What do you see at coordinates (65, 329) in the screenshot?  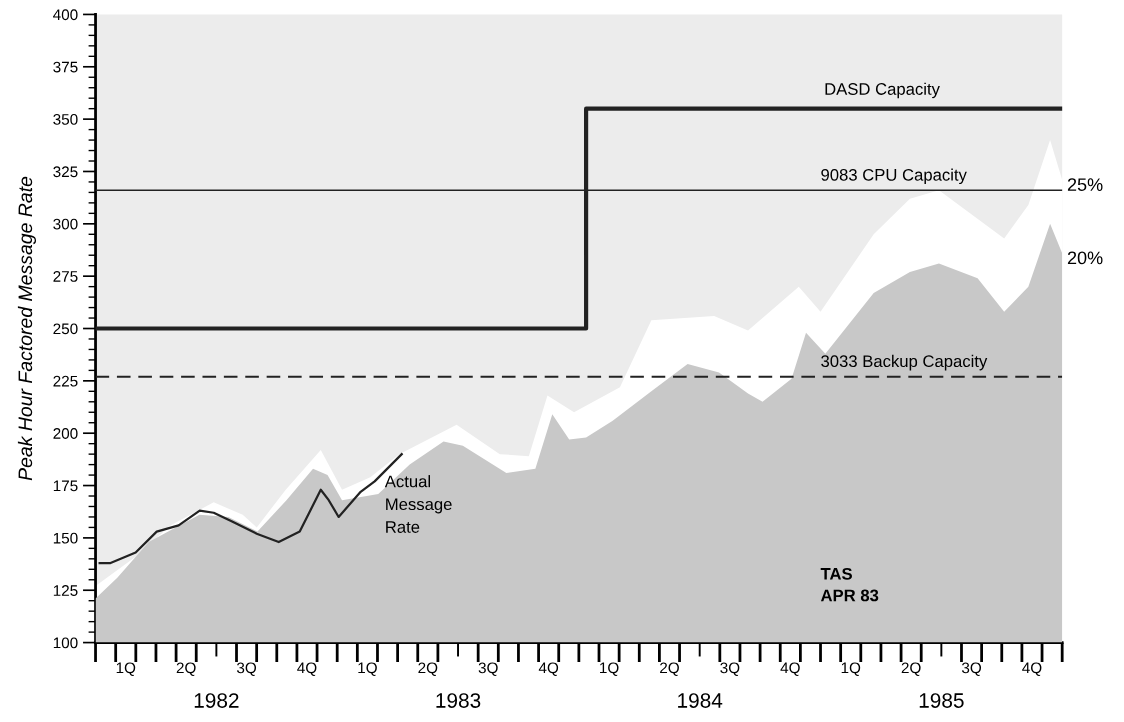 I see `y-tick-label: 250` at bounding box center [65, 329].